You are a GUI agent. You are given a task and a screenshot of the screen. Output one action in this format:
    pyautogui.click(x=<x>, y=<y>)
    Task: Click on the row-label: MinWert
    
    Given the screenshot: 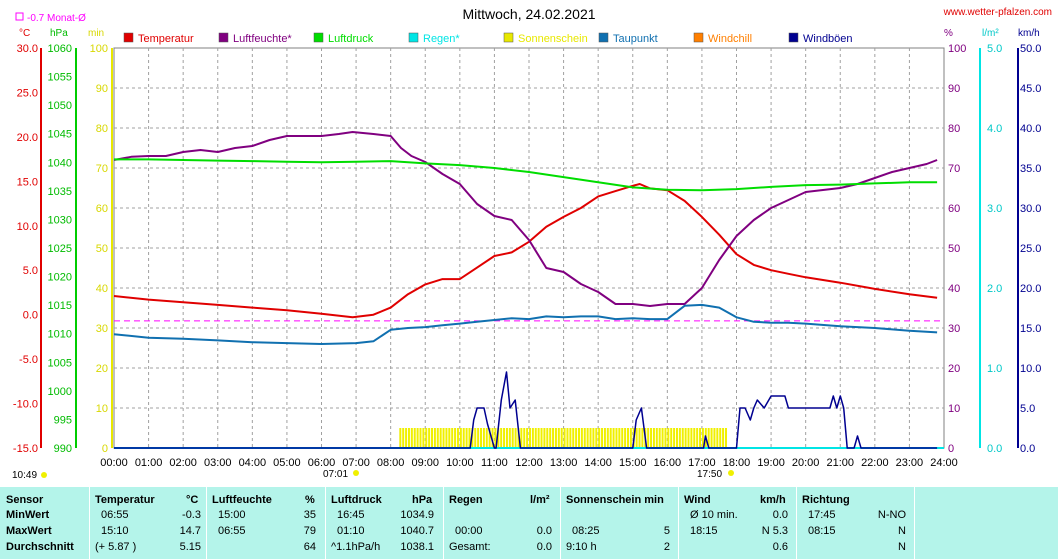 What is the action you would take?
    pyautogui.click(x=28, y=515)
    